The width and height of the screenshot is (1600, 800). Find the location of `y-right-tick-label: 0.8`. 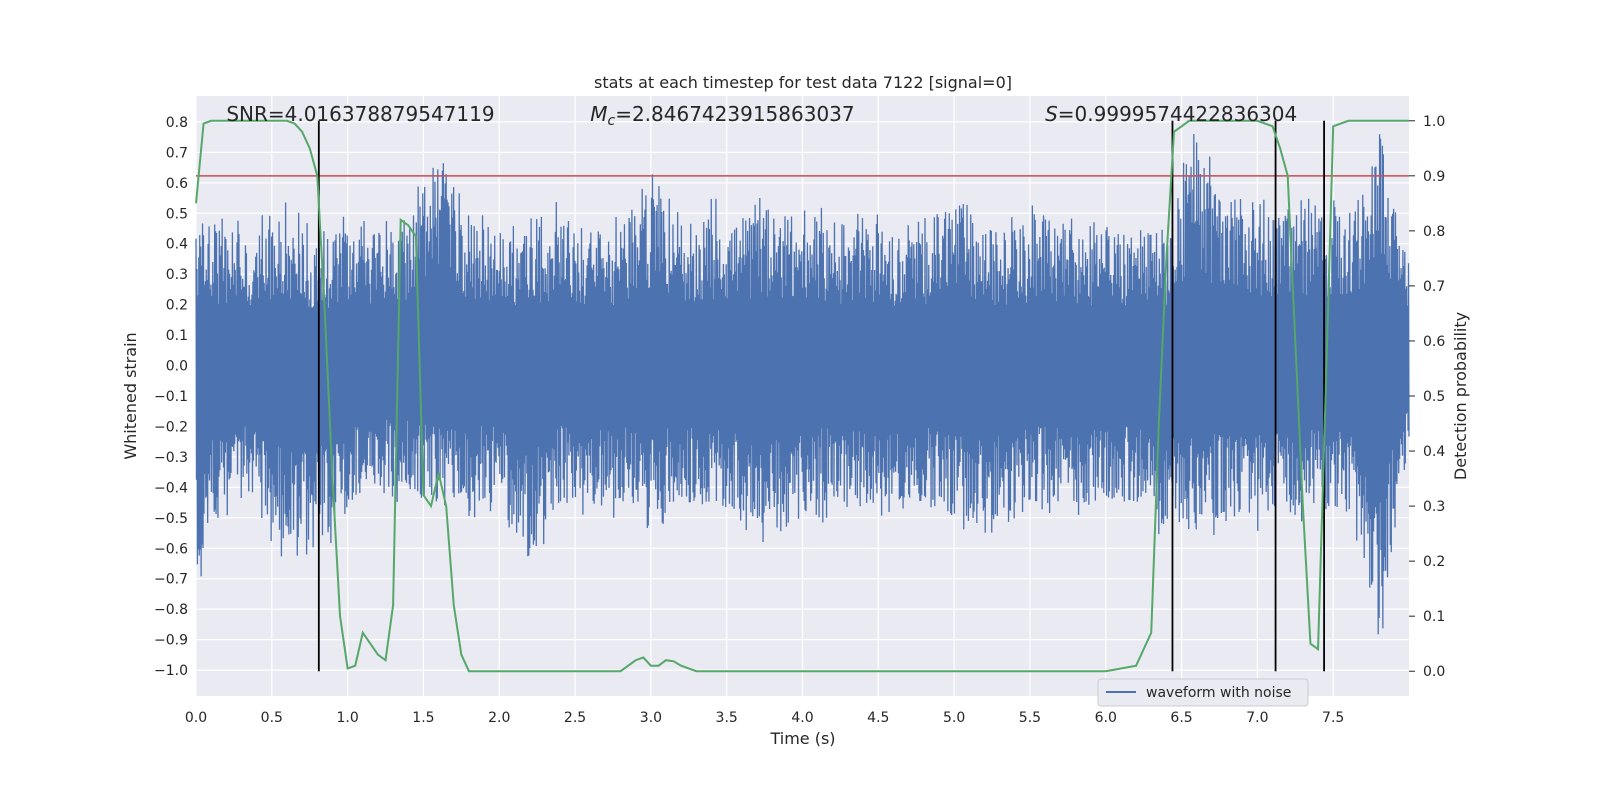

y-right-tick-label: 0.8 is located at coordinates (1434, 232).